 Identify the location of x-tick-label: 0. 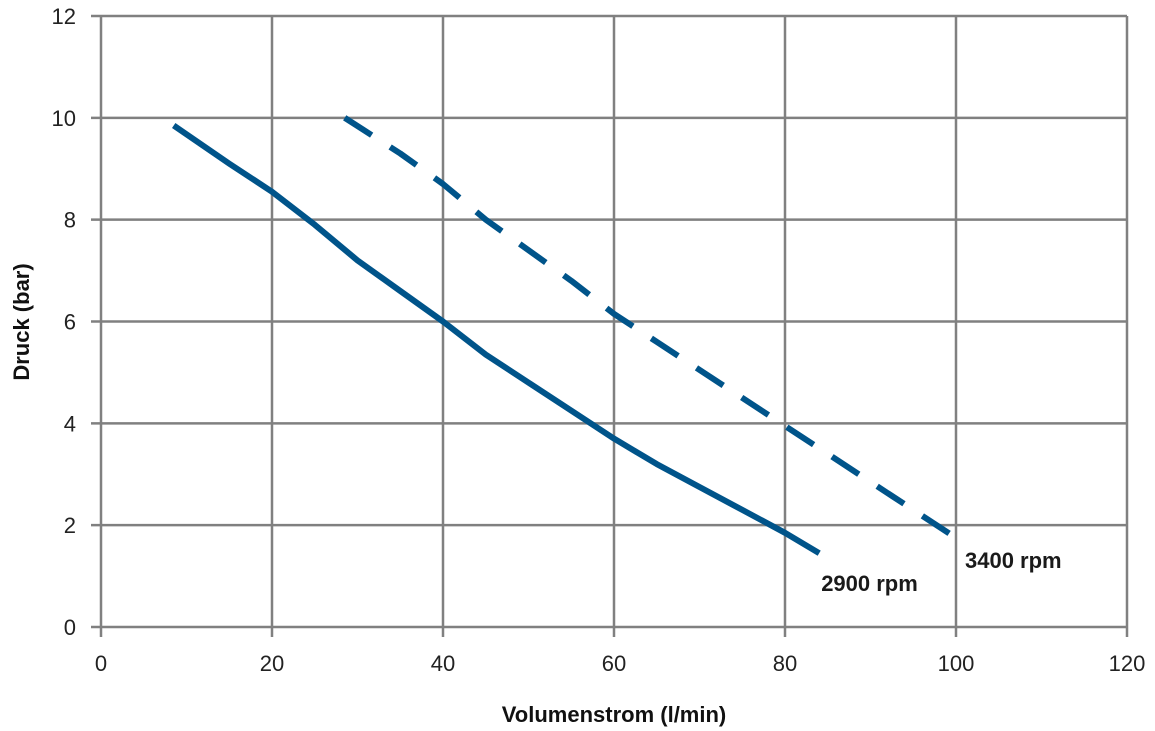
(101, 663).